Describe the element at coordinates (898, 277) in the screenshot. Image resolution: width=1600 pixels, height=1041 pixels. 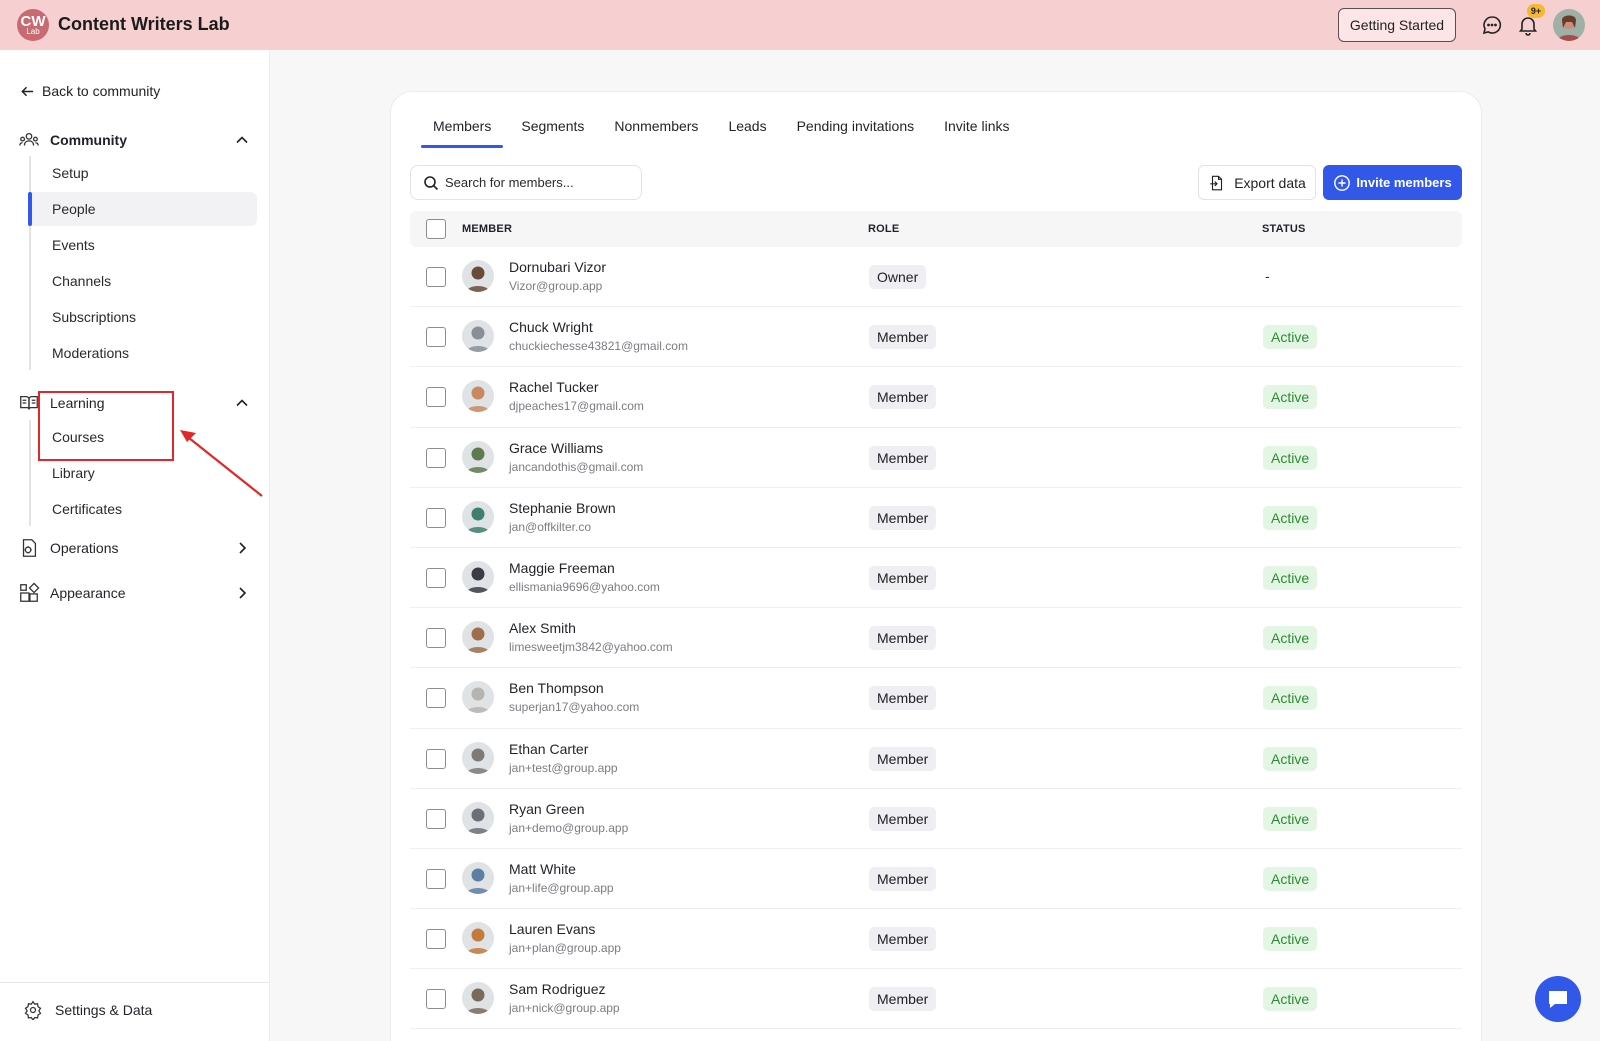
I see `role-badge: Owner` at that location.